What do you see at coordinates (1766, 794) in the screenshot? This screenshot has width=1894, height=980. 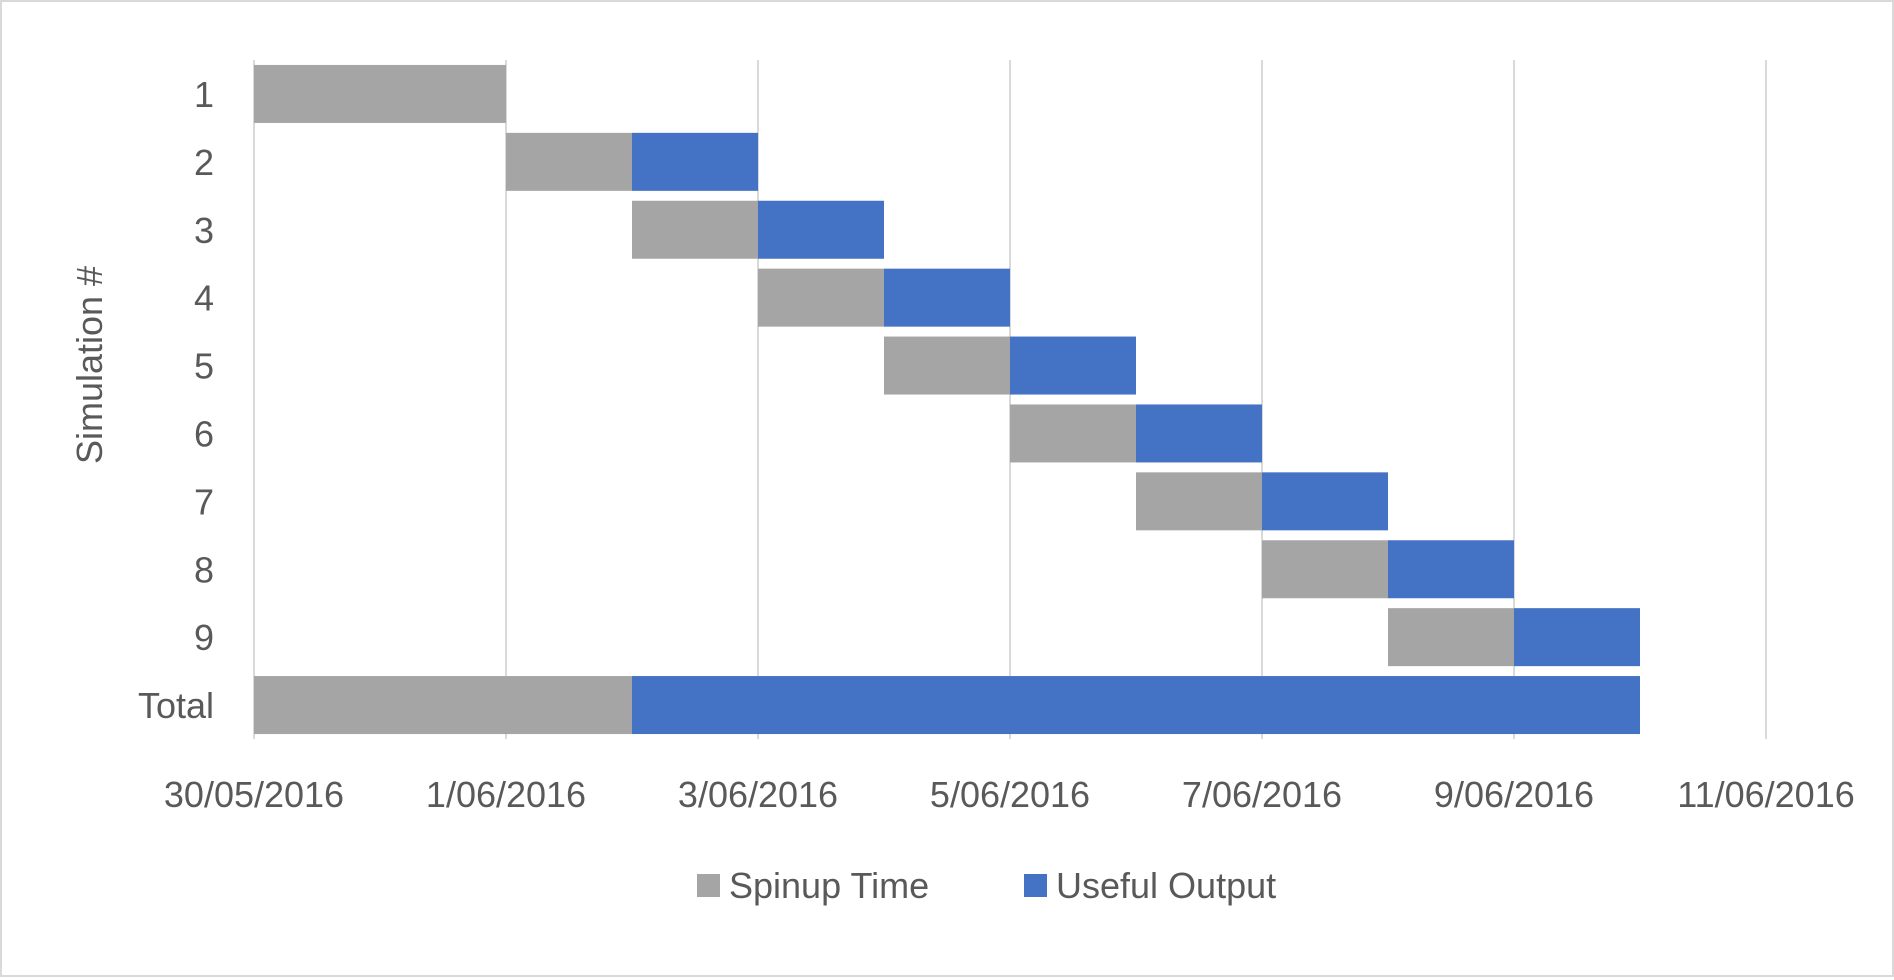 I see `x-tick-label: 11/06/2016` at bounding box center [1766, 794].